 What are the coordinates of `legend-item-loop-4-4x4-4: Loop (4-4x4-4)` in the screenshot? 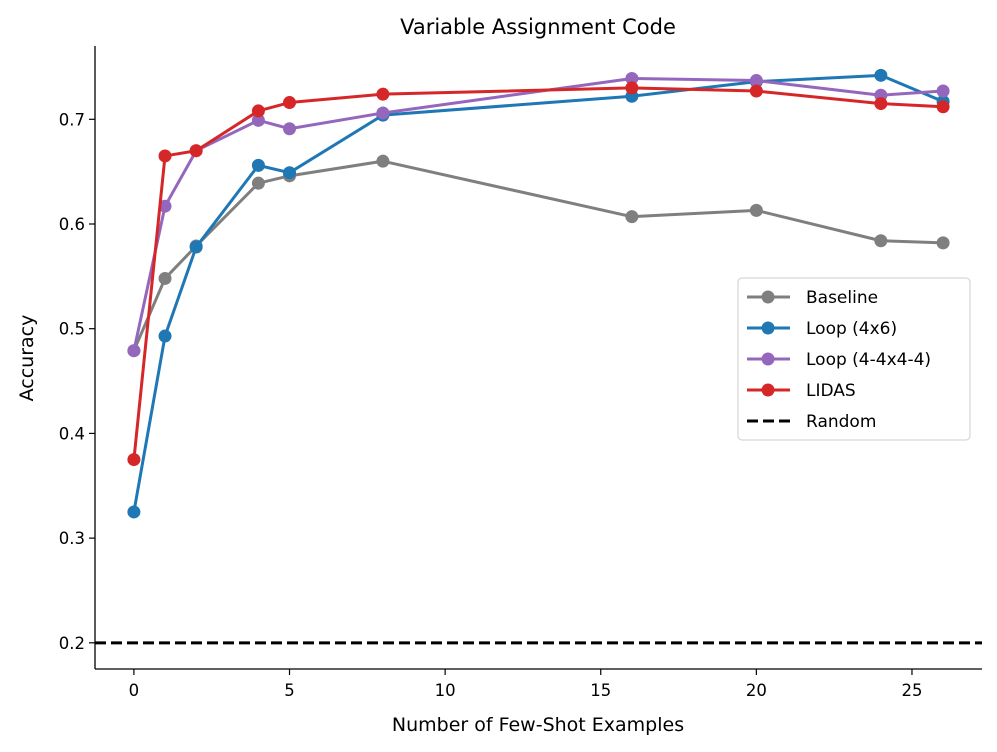 It's located at (839, 360).